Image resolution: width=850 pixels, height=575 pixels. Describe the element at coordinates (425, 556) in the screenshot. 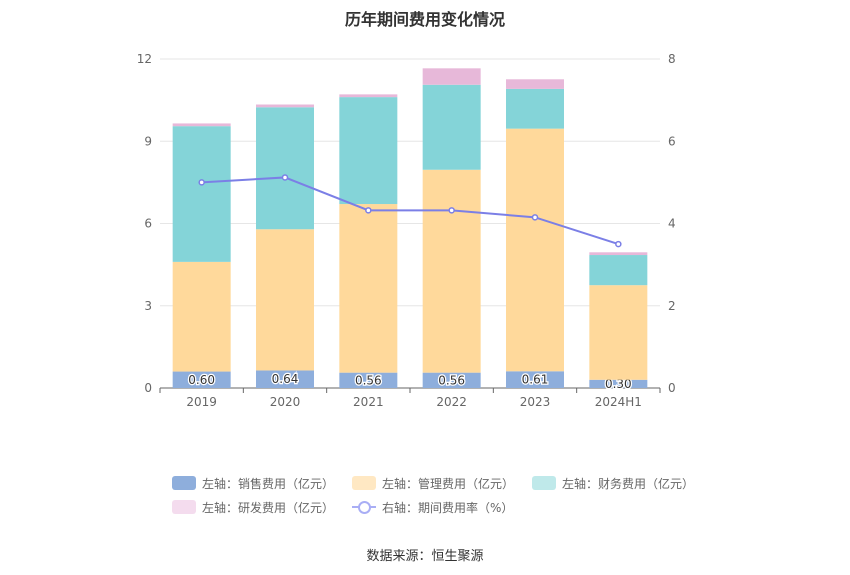

I see `source-note: 数据来源：恒生聚源` at that location.